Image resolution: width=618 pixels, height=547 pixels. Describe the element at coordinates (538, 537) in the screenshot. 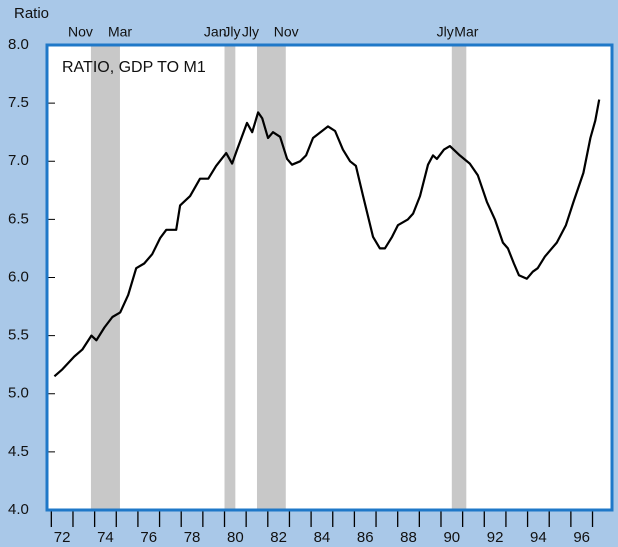

I see `x-tick-label: 94` at that location.